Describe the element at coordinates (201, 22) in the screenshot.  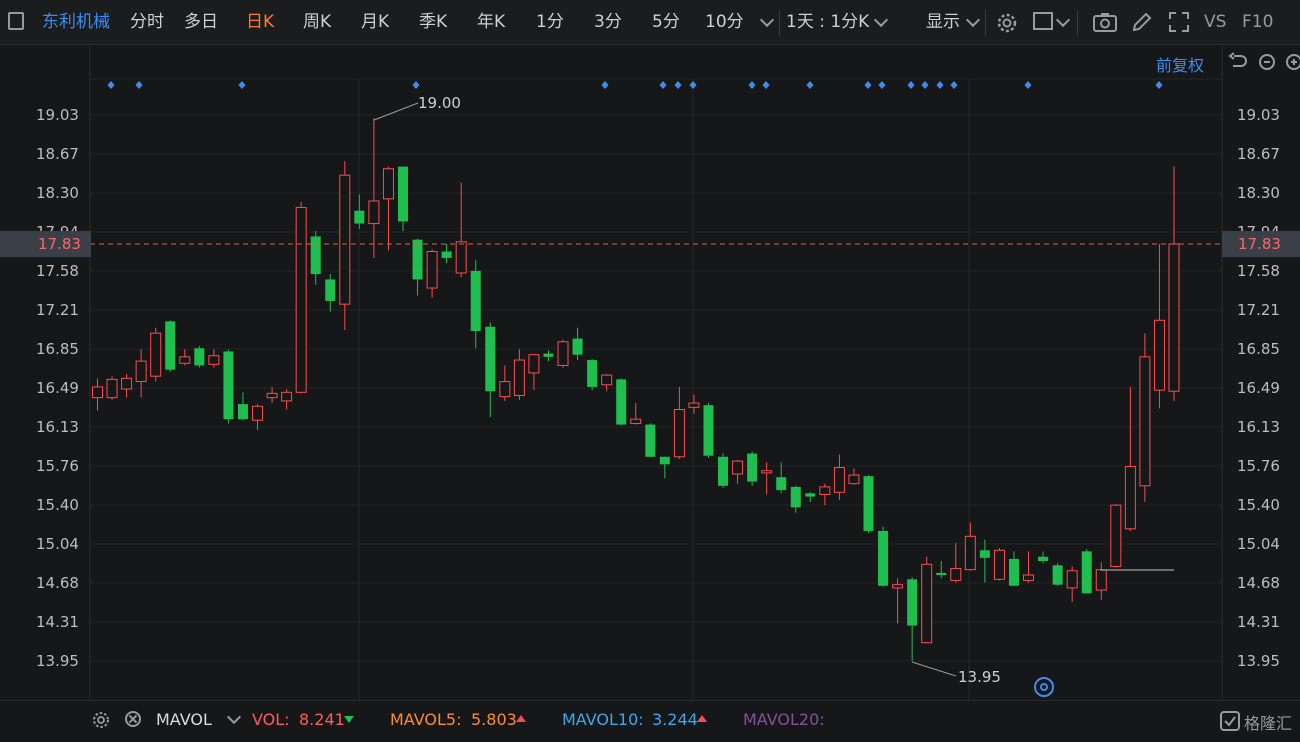
I see `tab-multiday: 多日` at that location.